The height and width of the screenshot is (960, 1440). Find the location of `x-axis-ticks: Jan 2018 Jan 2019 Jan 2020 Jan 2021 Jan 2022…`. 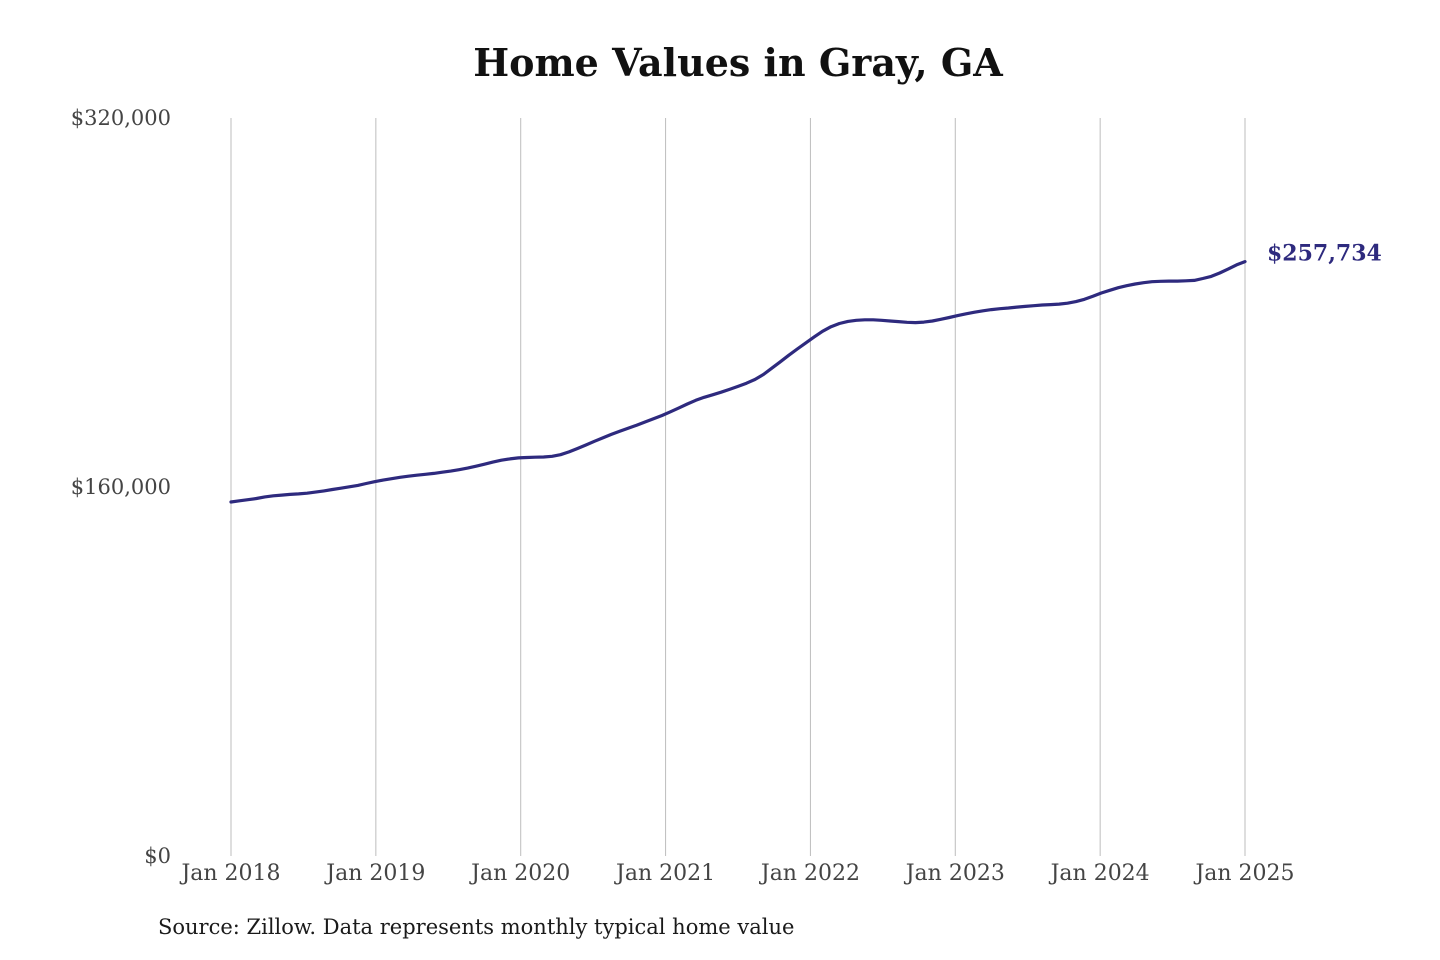

x-axis-ticks: Jan 2018 Jan 2019 Jan 2020 Jan 2021 Jan 2022… is located at coordinates (736, 873).